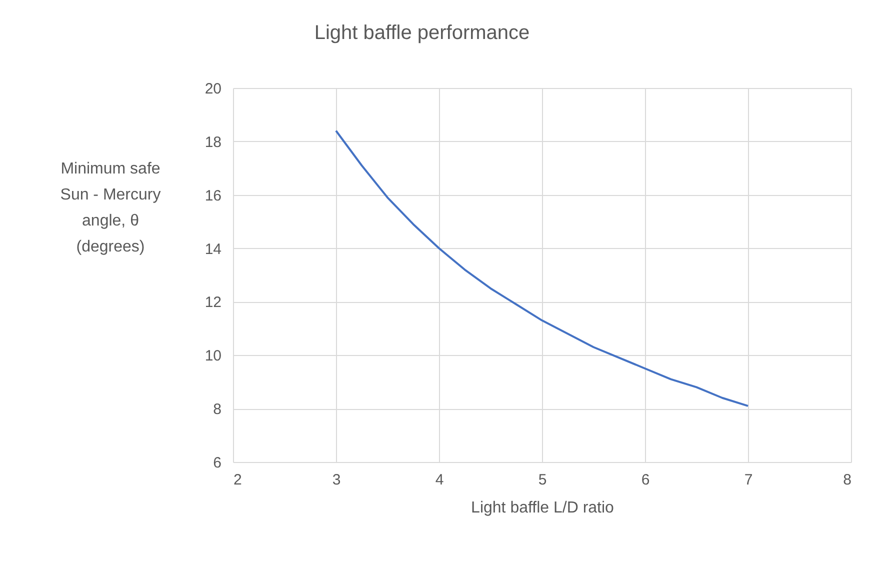 The height and width of the screenshot is (561, 869). Describe the element at coordinates (213, 195) in the screenshot. I see `y-tick-label: 16` at that location.